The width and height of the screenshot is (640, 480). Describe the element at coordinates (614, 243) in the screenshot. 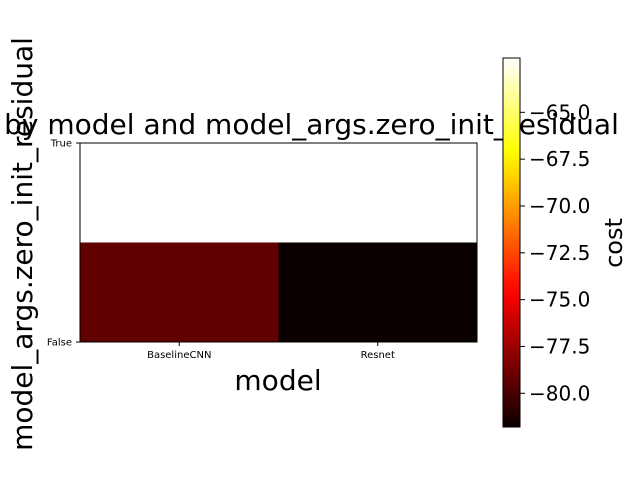

I see `colorbar-label: cost` at that location.